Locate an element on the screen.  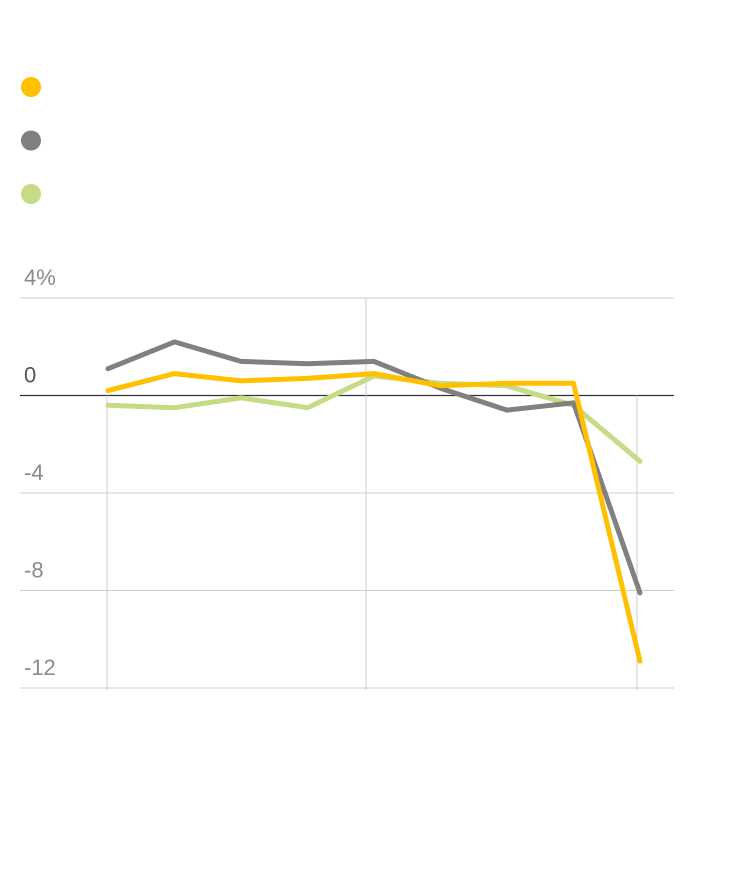
legend is located at coordinates (31, 140).